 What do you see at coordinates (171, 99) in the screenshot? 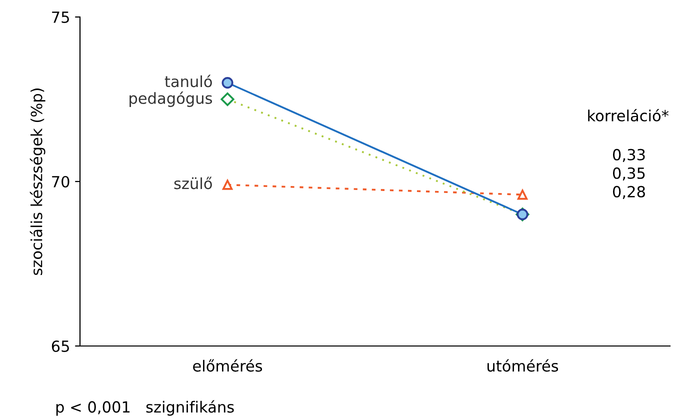
I see `series-label: pedagógus` at bounding box center [171, 99].